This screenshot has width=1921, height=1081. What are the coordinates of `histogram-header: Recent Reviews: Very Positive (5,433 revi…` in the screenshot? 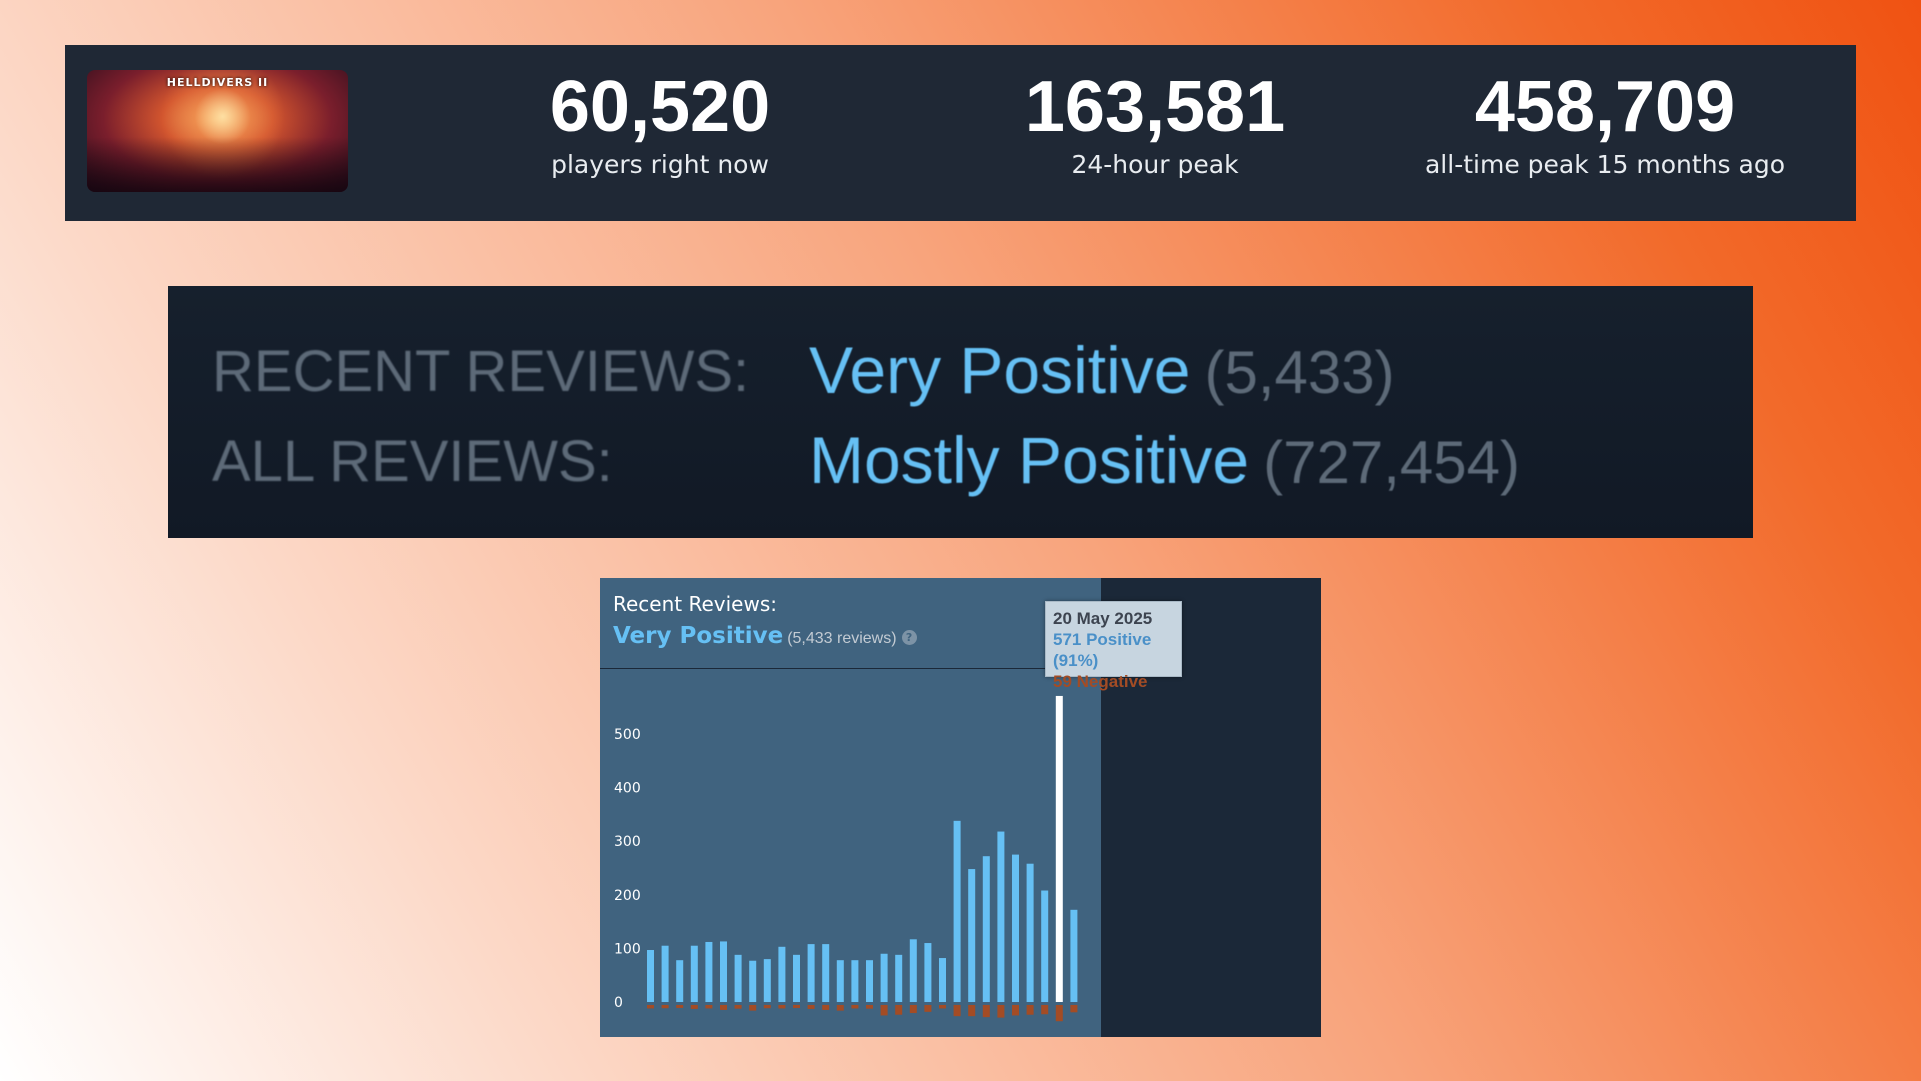 It's located at (850, 623).